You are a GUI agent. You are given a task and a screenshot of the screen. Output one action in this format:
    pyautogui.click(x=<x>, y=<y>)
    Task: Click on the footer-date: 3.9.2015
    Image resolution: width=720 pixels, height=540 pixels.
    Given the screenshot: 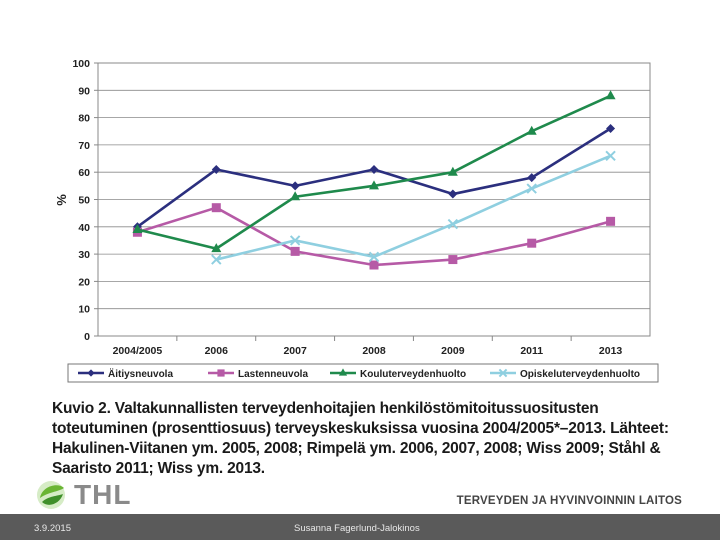 What is the action you would take?
    pyautogui.click(x=52, y=528)
    